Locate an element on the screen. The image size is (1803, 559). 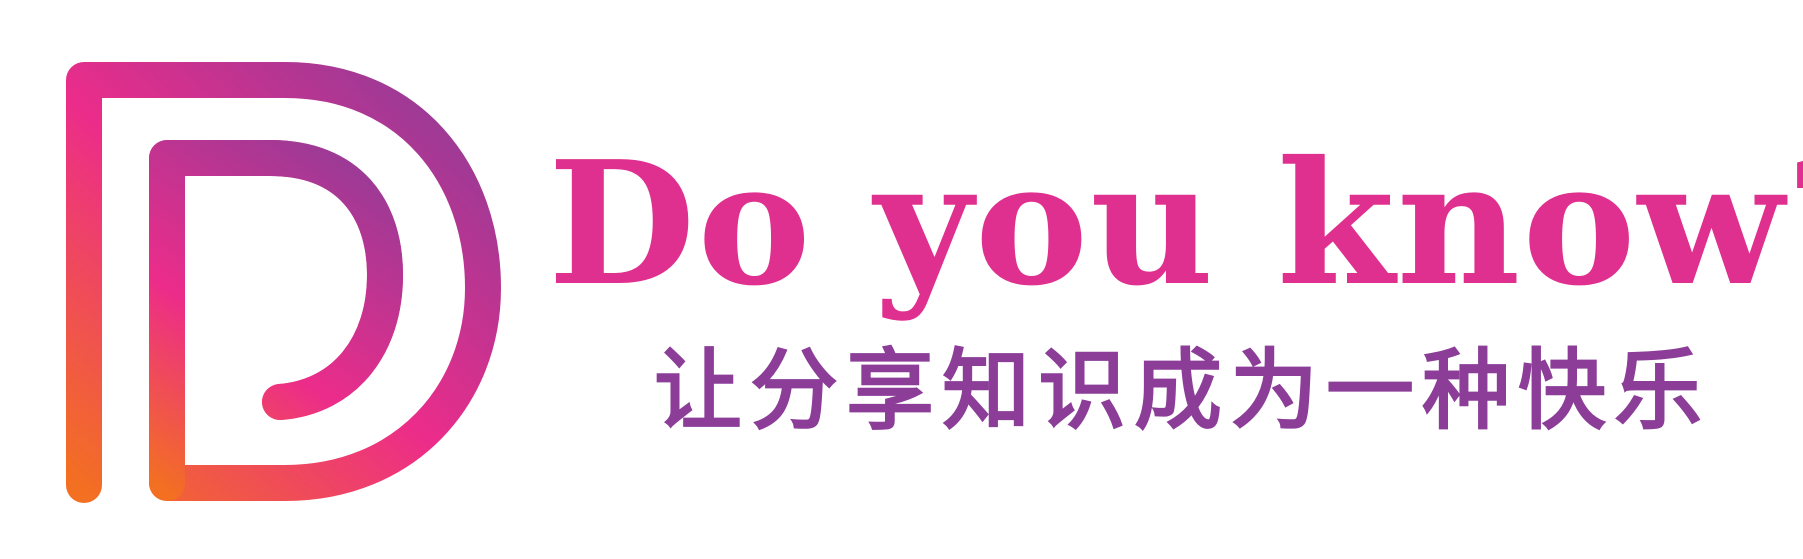
logo-inner-stroke is located at coordinates (276, 320).